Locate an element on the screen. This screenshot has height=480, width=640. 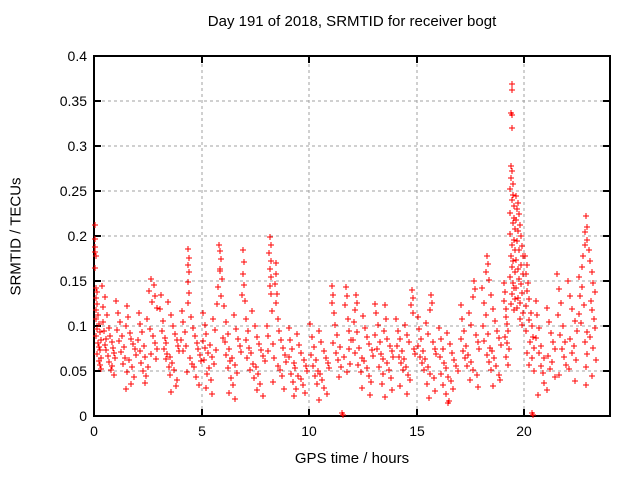
x-tick-label: 20 is located at coordinates (524, 431).